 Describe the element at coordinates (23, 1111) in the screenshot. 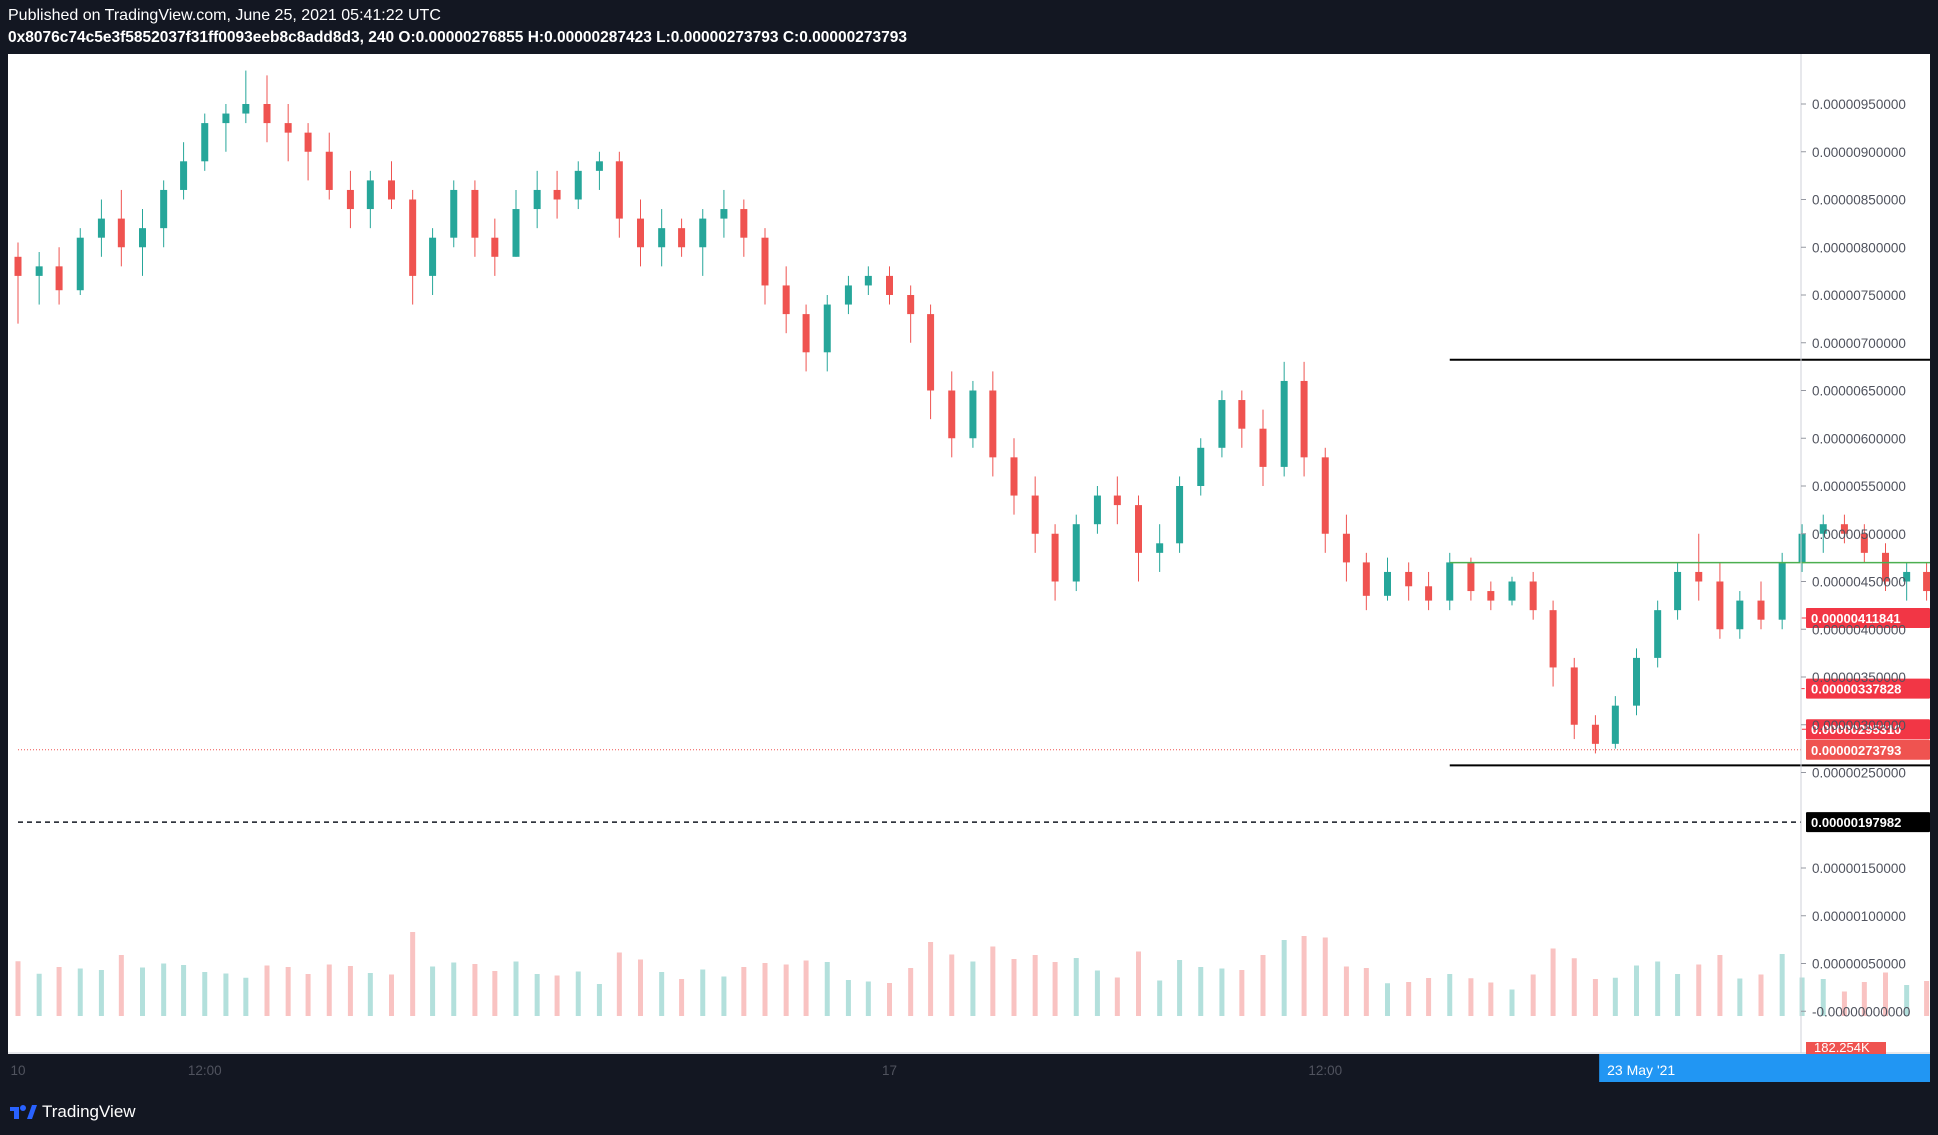

I see `tradingview-logo-icon` at that location.